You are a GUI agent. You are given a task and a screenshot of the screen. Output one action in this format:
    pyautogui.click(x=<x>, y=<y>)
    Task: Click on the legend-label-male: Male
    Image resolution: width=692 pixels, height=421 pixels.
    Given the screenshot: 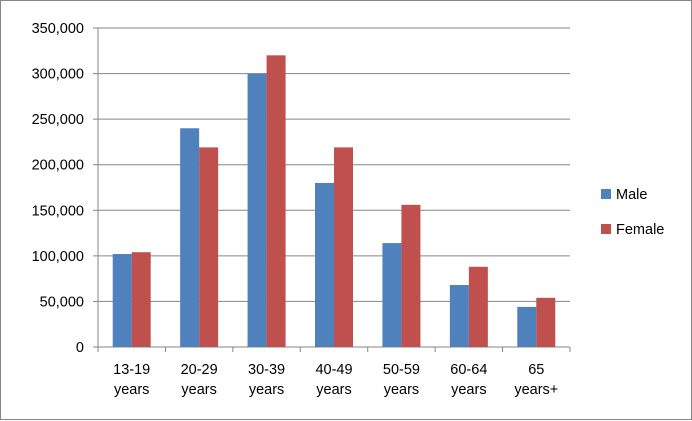 What is the action you would take?
    pyautogui.click(x=631, y=195)
    